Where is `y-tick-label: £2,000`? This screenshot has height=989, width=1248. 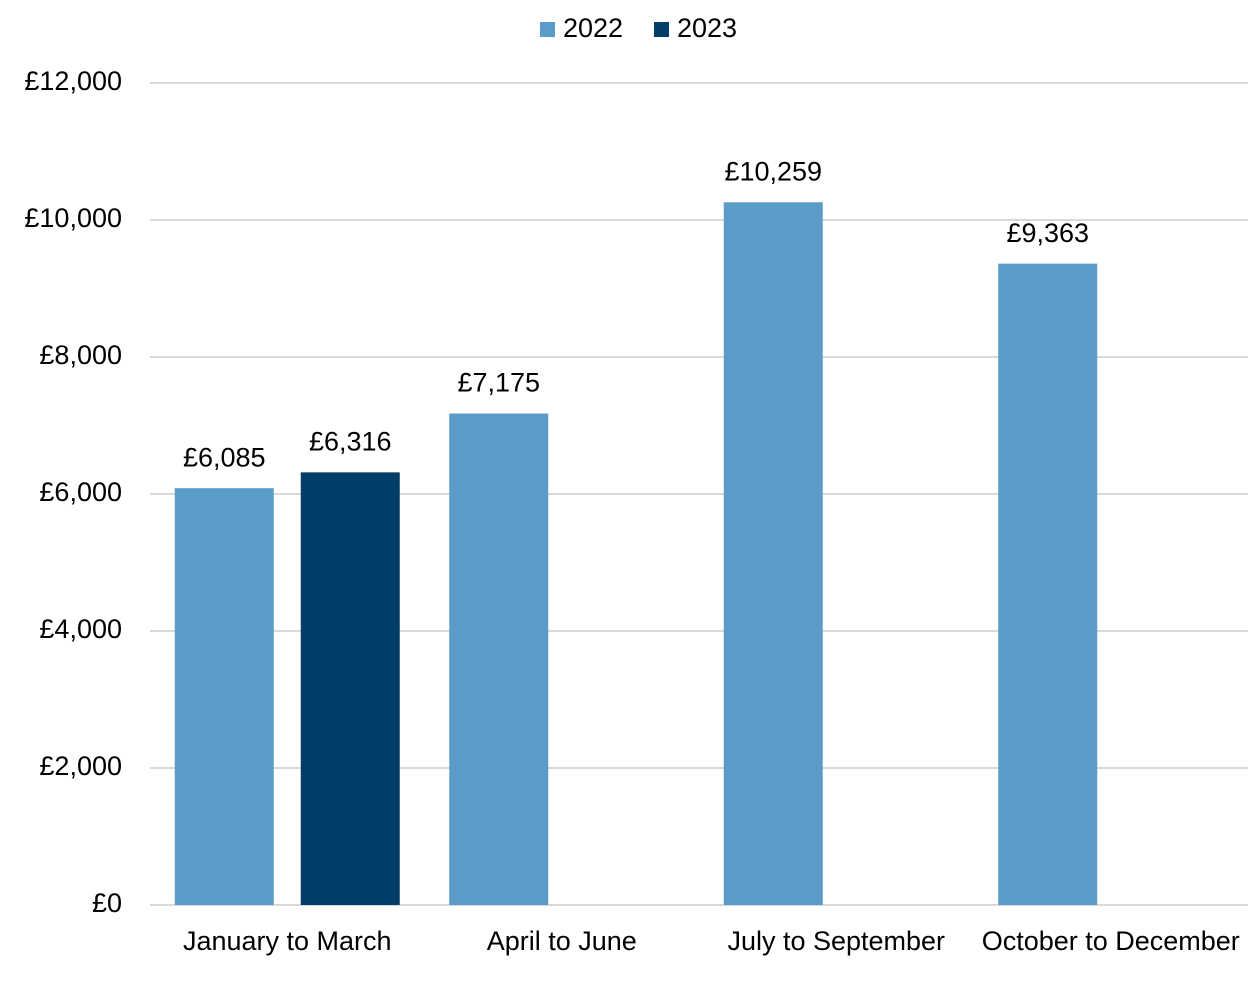 y-tick-label: £2,000 is located at coordinates (80, 766).